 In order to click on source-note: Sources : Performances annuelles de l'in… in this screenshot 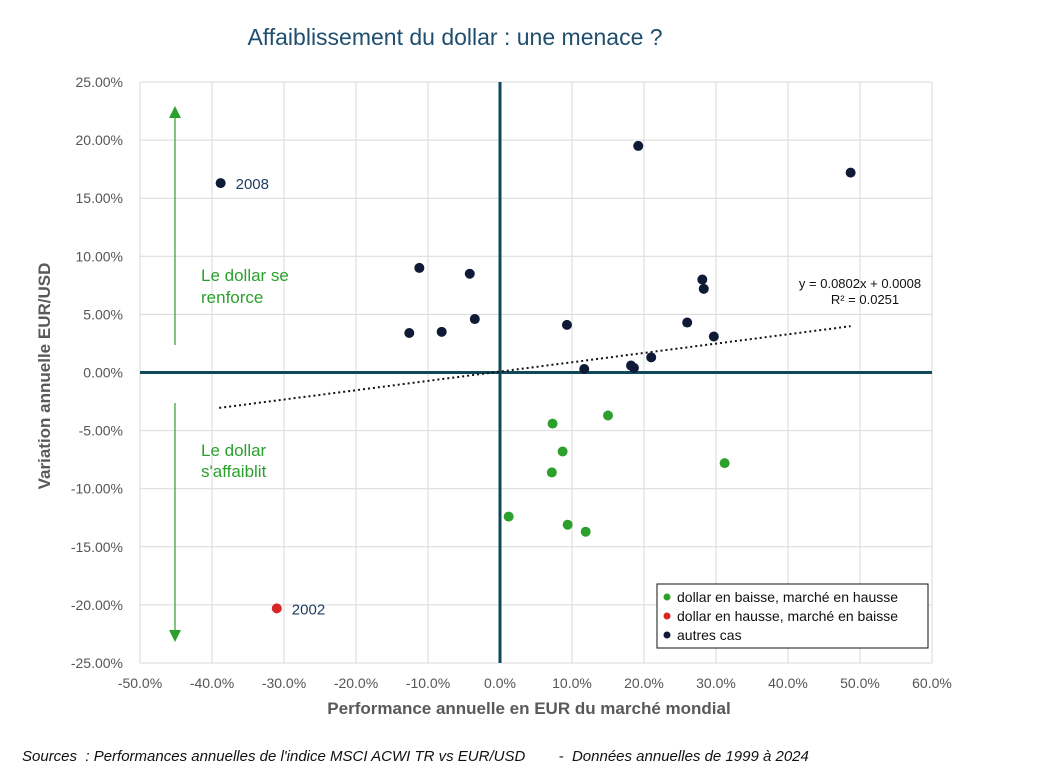, I will do `click(415, 756)`.